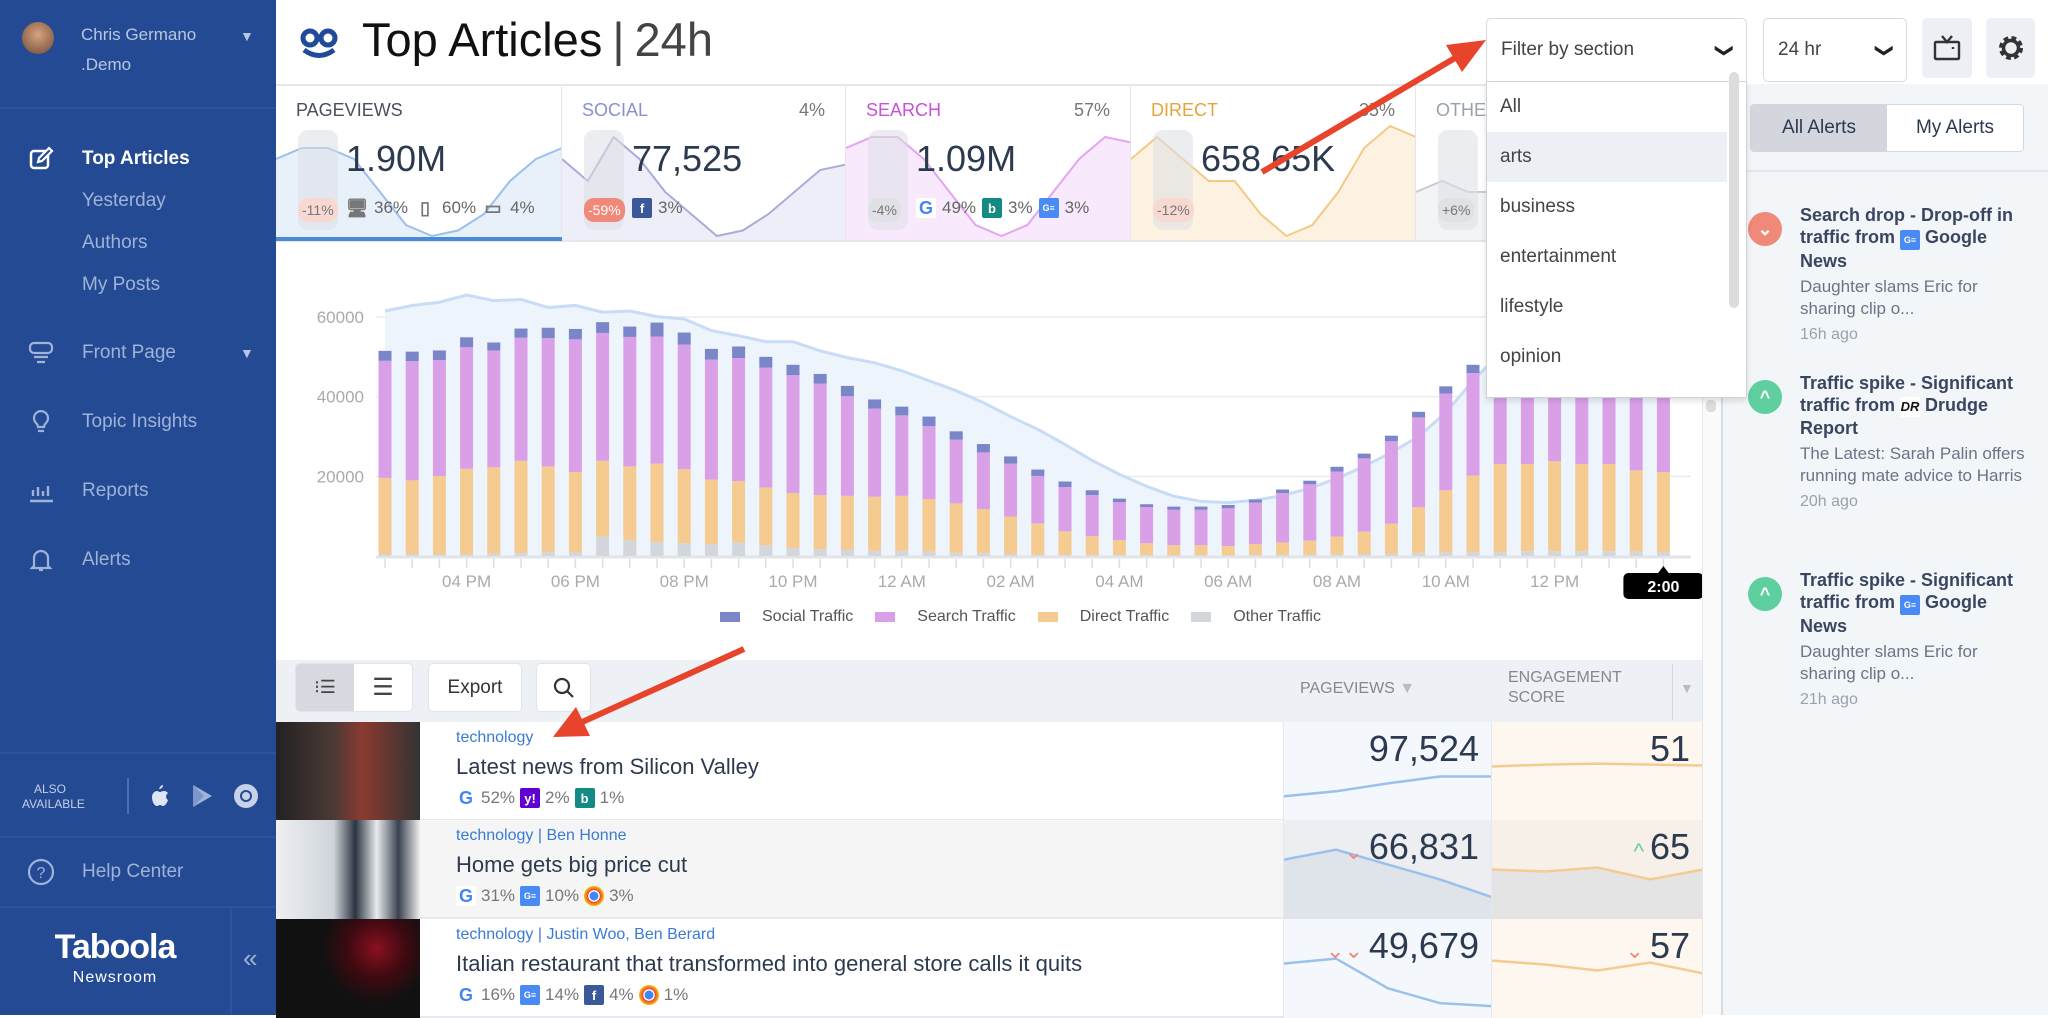 This screenshot has height=1018, width=2048. What do you see at coordinates (1597, 968) in the screenshot?
I see `engagement-cell: ⌄ 57` at bounding box center [1597, 968].